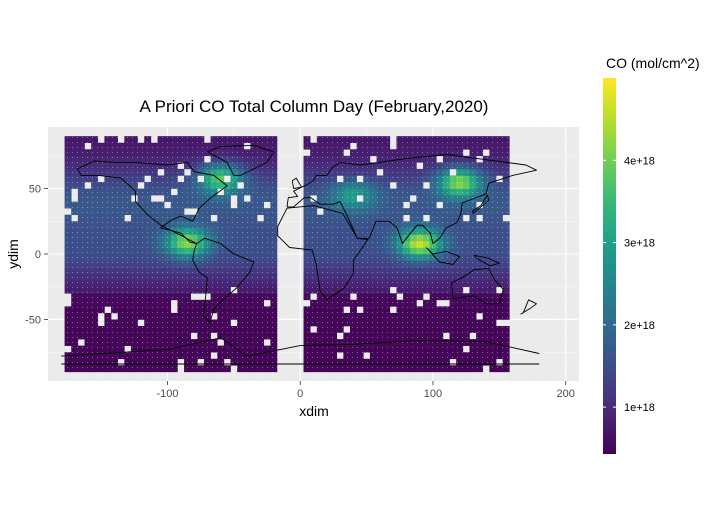  Describe the element at coordinates (609, 266) in the screenshot. I see `colorbar` at that location.